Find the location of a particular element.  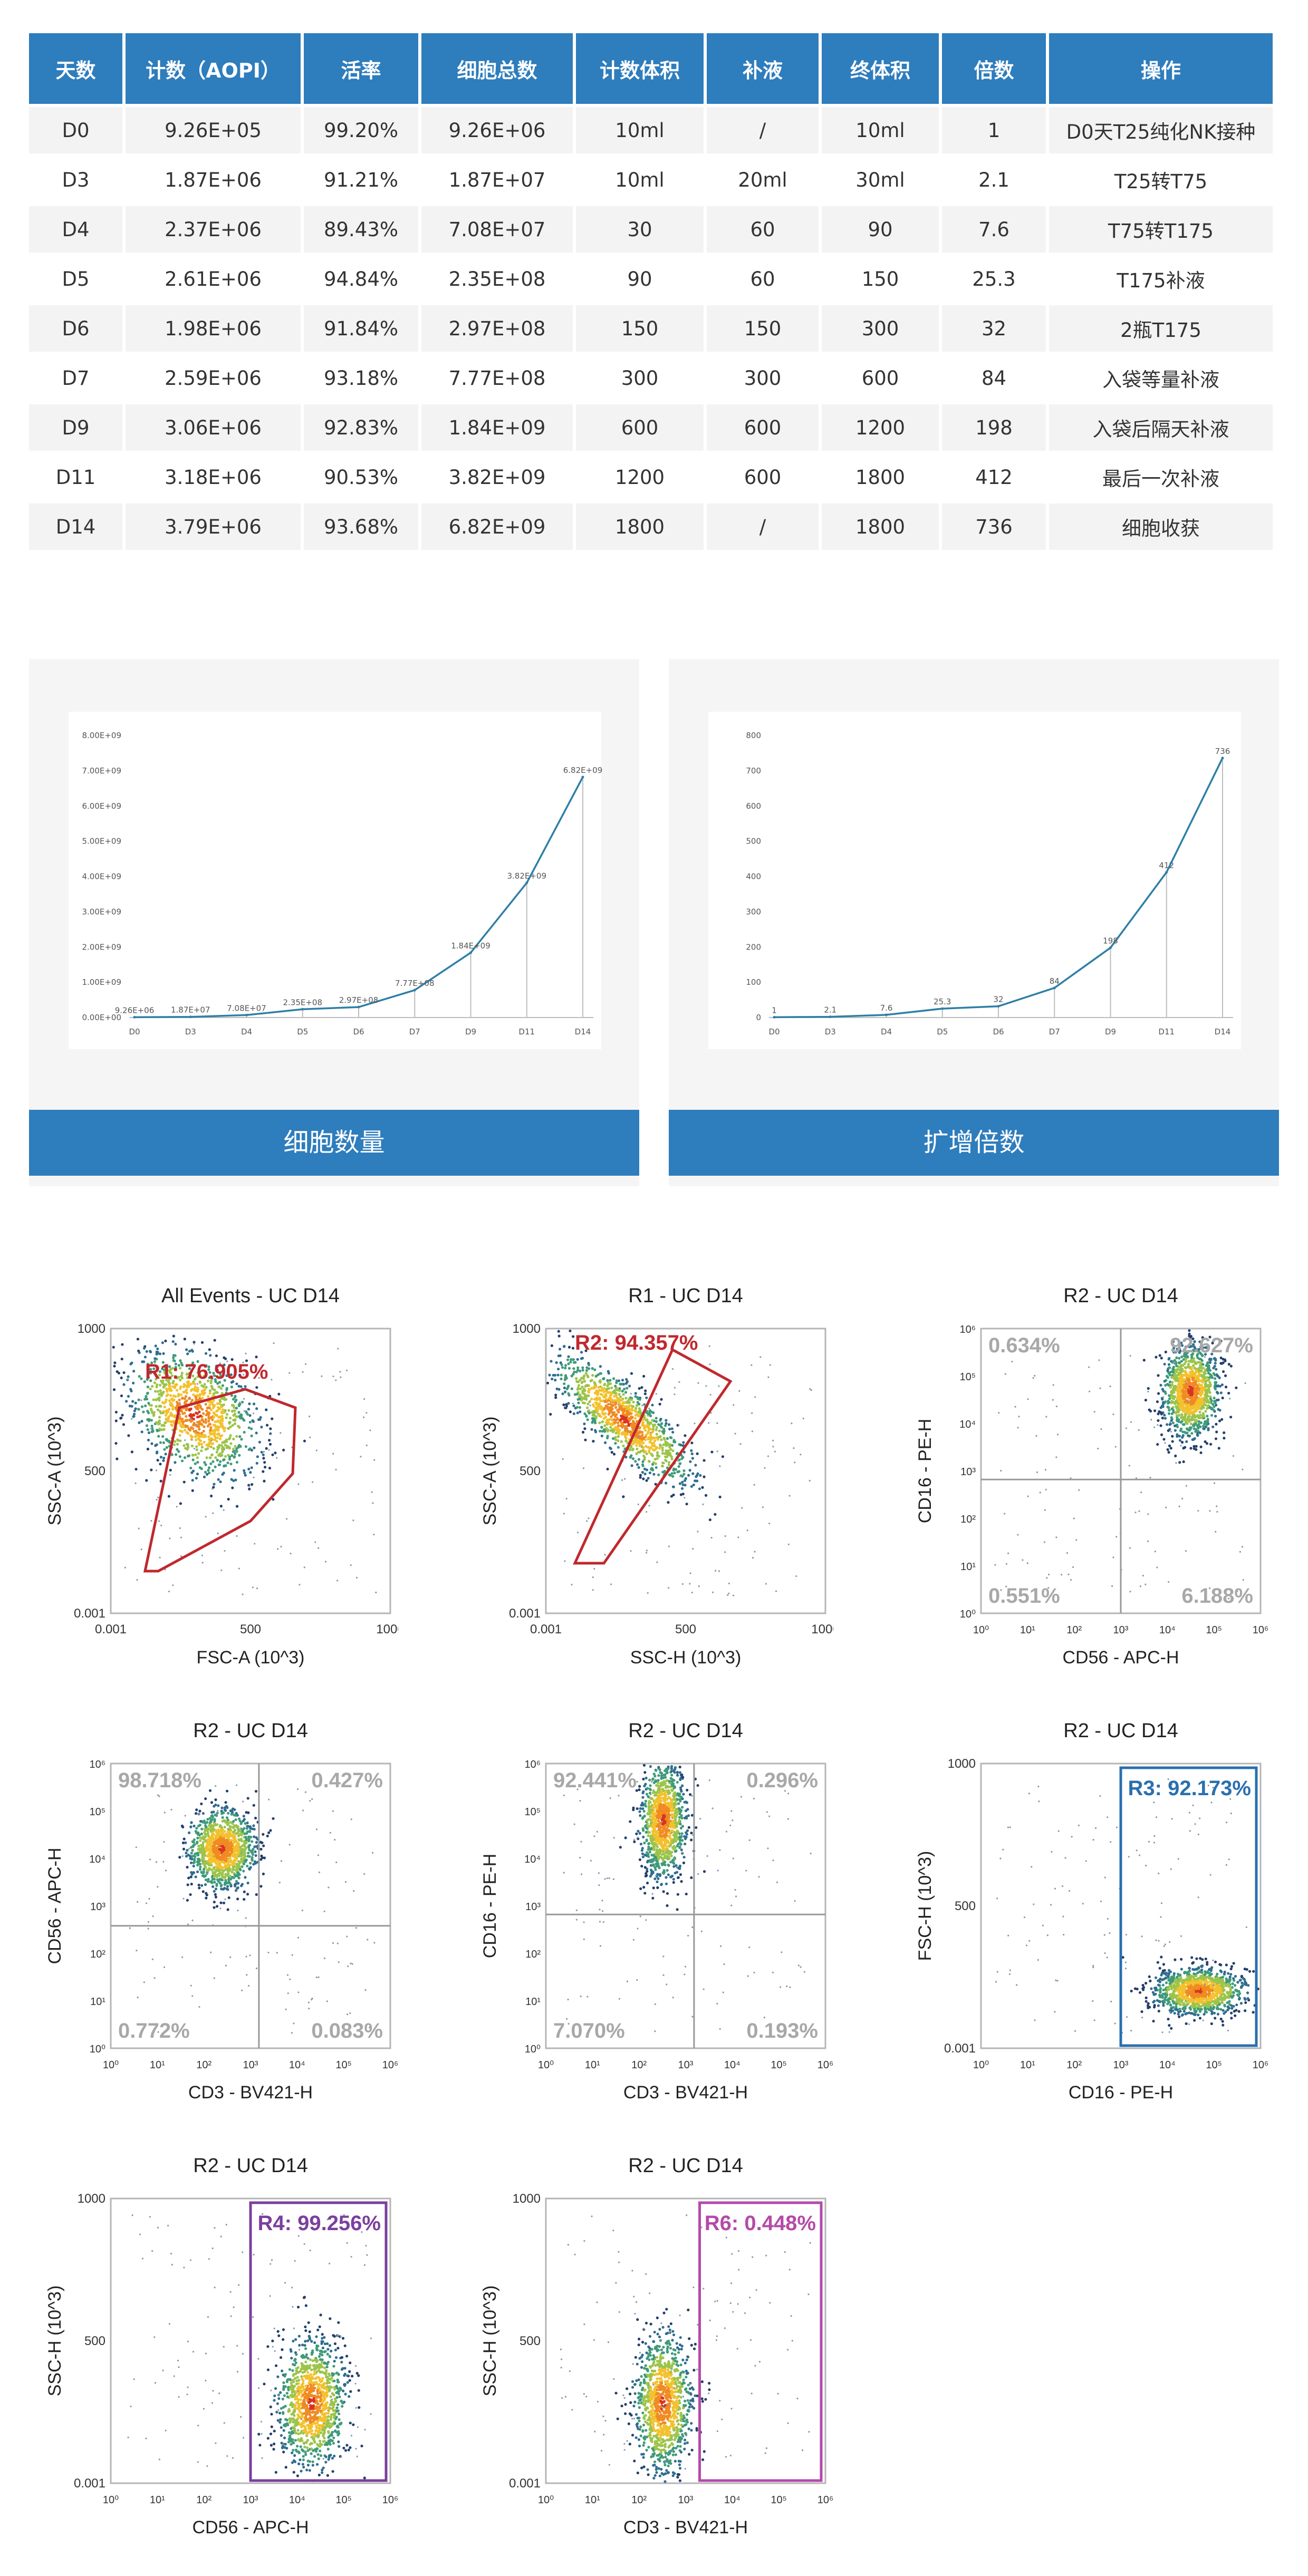

table-cell: 3.06E+06 is located at coordinates (213, 427).